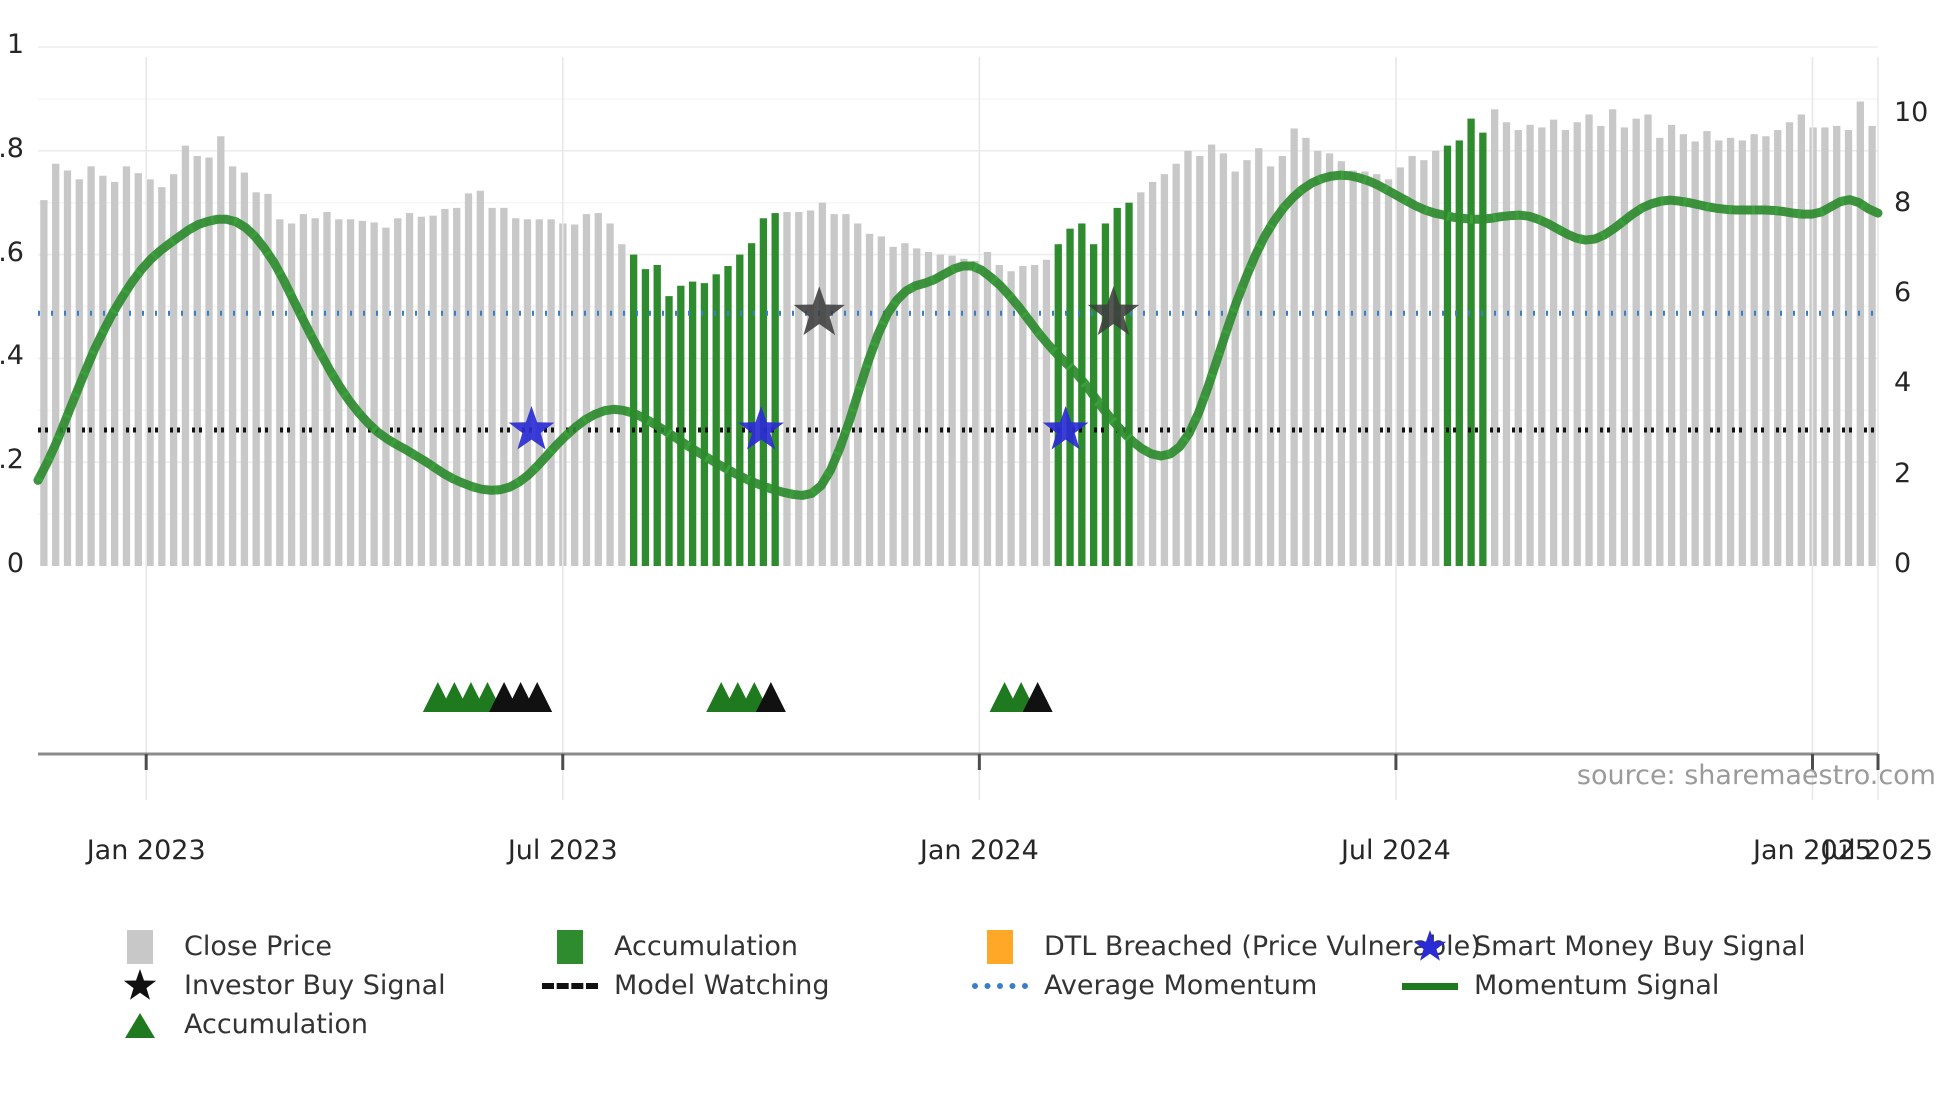 The image size is (1960, 1102). Describe the element at coordinates (1113, 311) in the screenshot. I see `investor-buy-signal-marker` at that location.